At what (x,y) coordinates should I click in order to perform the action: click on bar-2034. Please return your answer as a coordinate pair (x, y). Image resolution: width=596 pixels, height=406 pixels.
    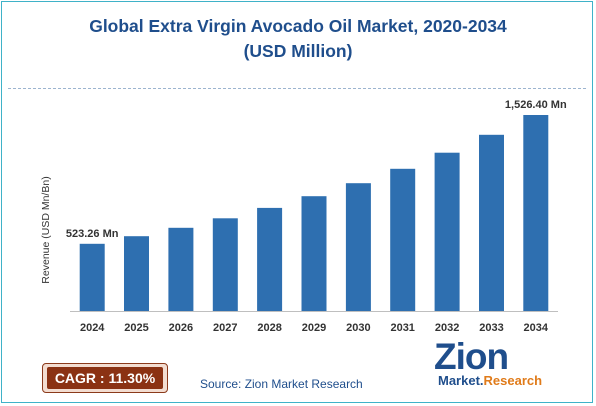
    Looking at the image, I should click on (536, 213).